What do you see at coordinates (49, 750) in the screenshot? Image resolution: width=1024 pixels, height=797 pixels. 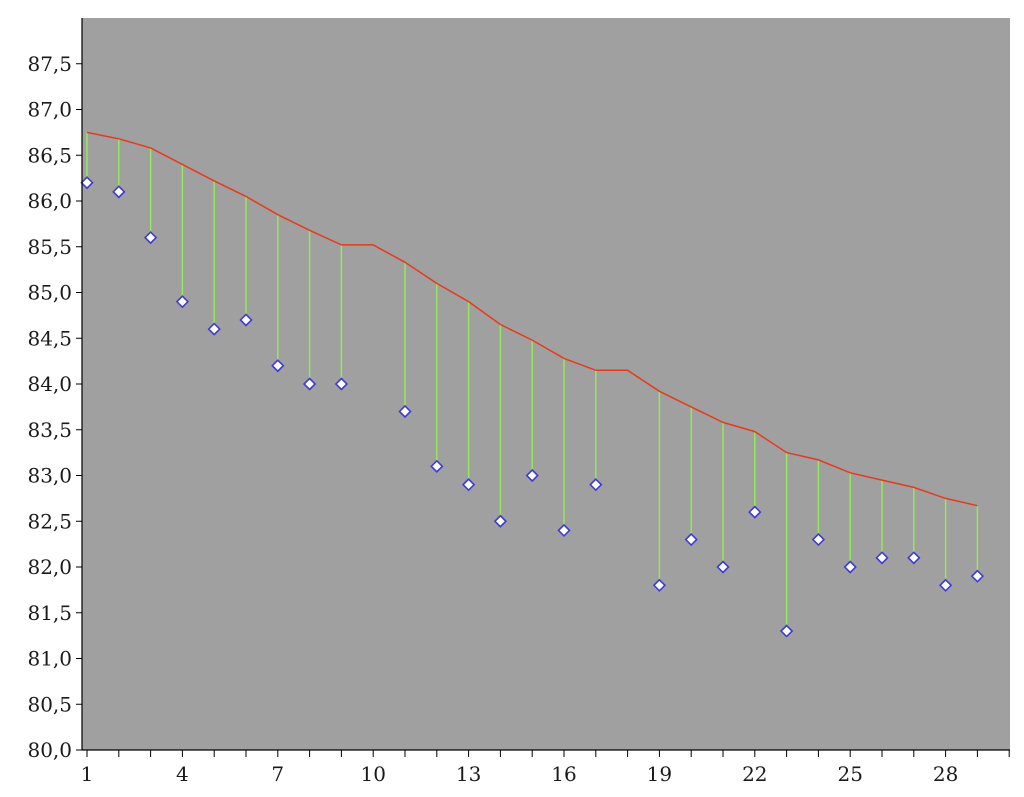 I see `y-tick-label: 80,0` at bounding box center [49, 750].